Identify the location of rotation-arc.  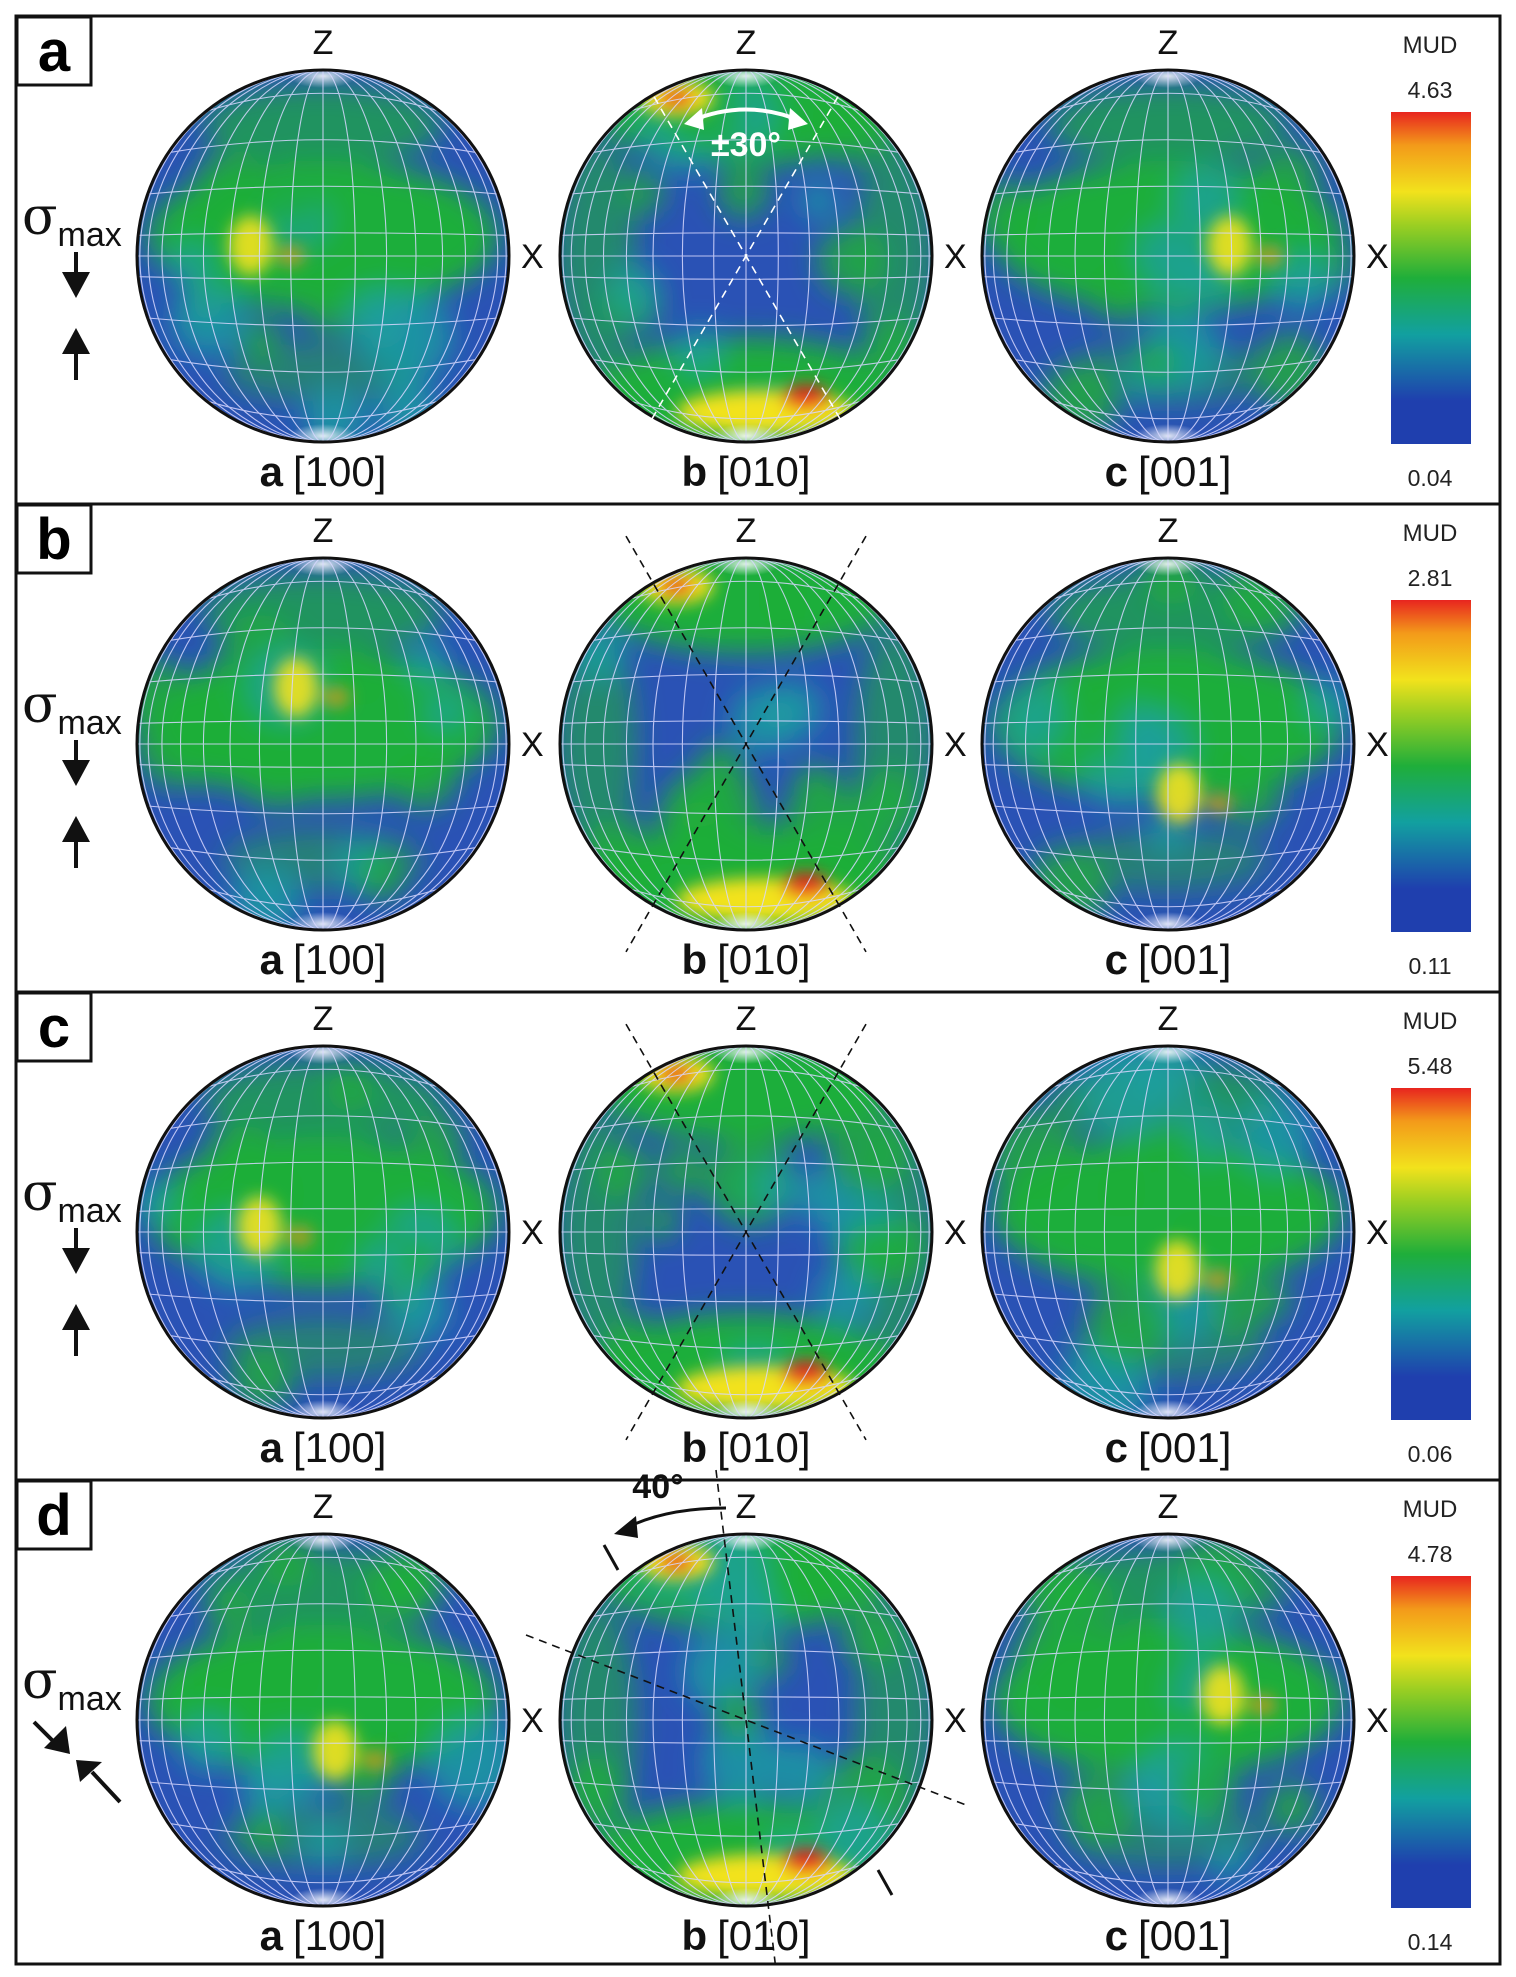
(676, 1518).